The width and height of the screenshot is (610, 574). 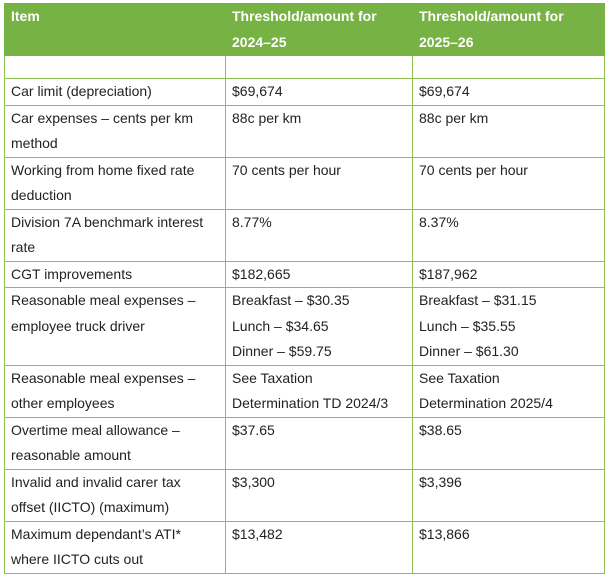 What do you see at coordinates (478, 300) in the screenshot?
I see `cell-text: Breakfast – $31.15` at bounding box center [478, 300].